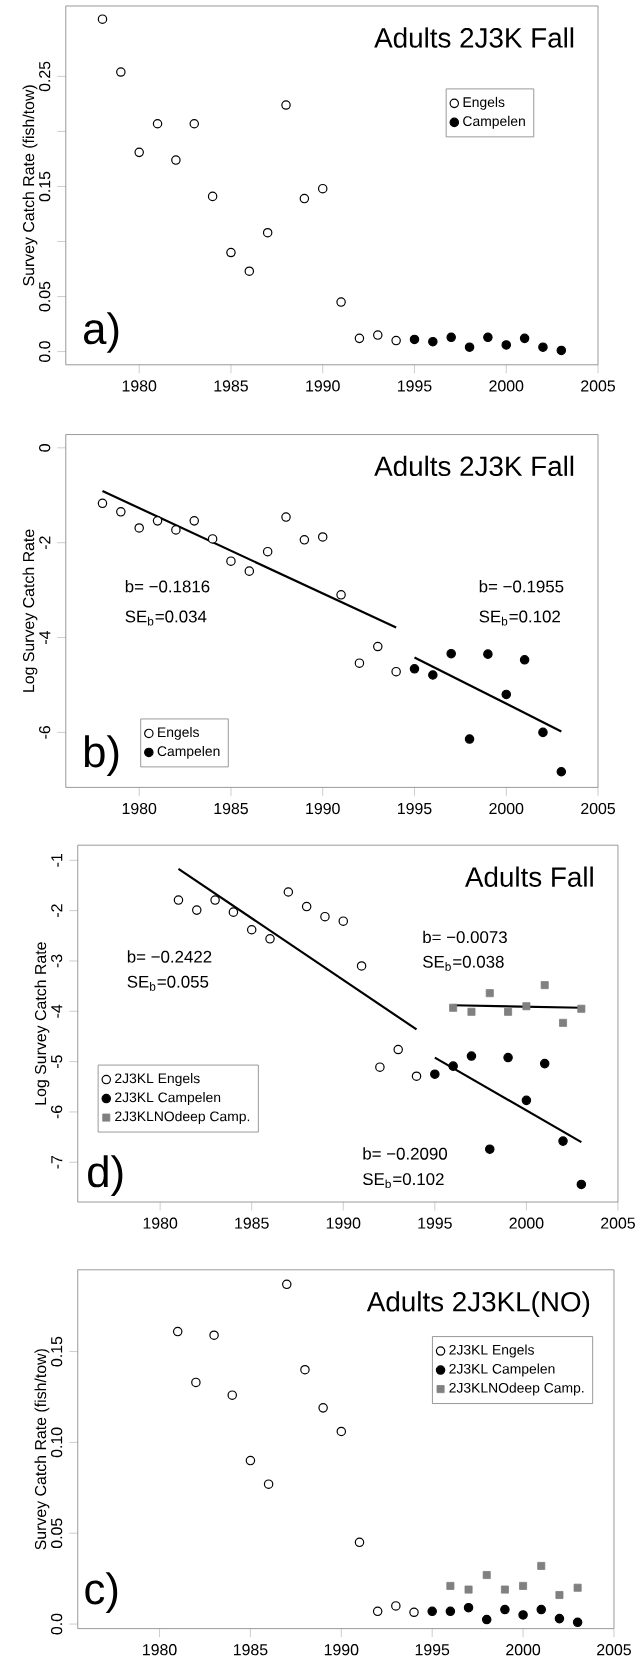 Image resolution: width=642 pixels, height=1662 pixels. Describe the element at coordinates (166, 618) in the screenshot. I see `annotation: SE$_{b}$=0.034` at that location.